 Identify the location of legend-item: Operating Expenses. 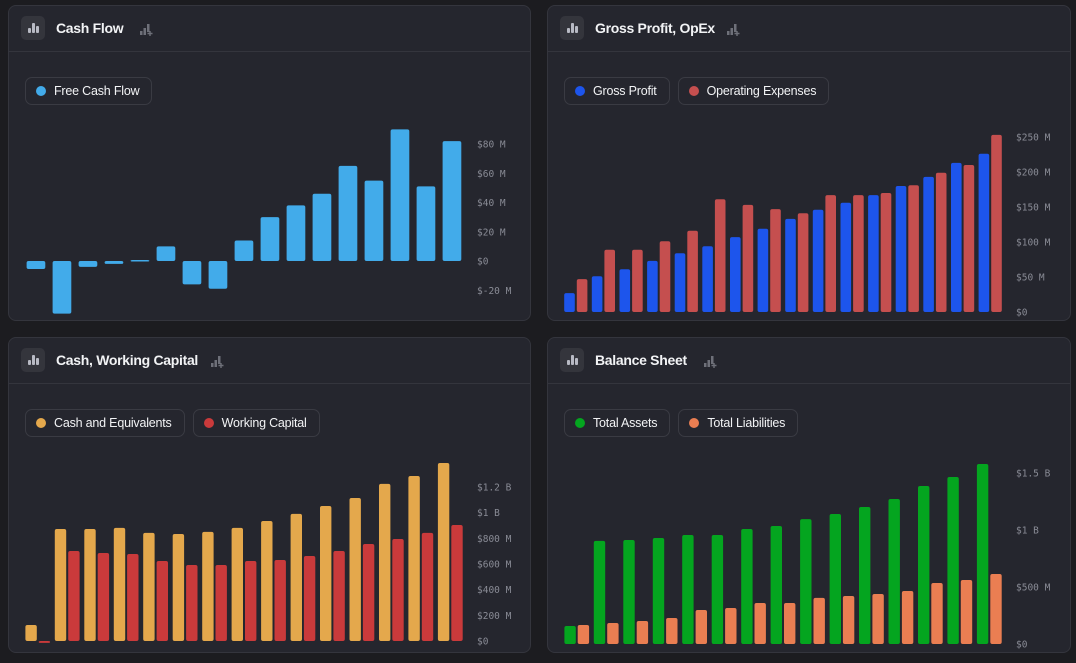
(753, 91).